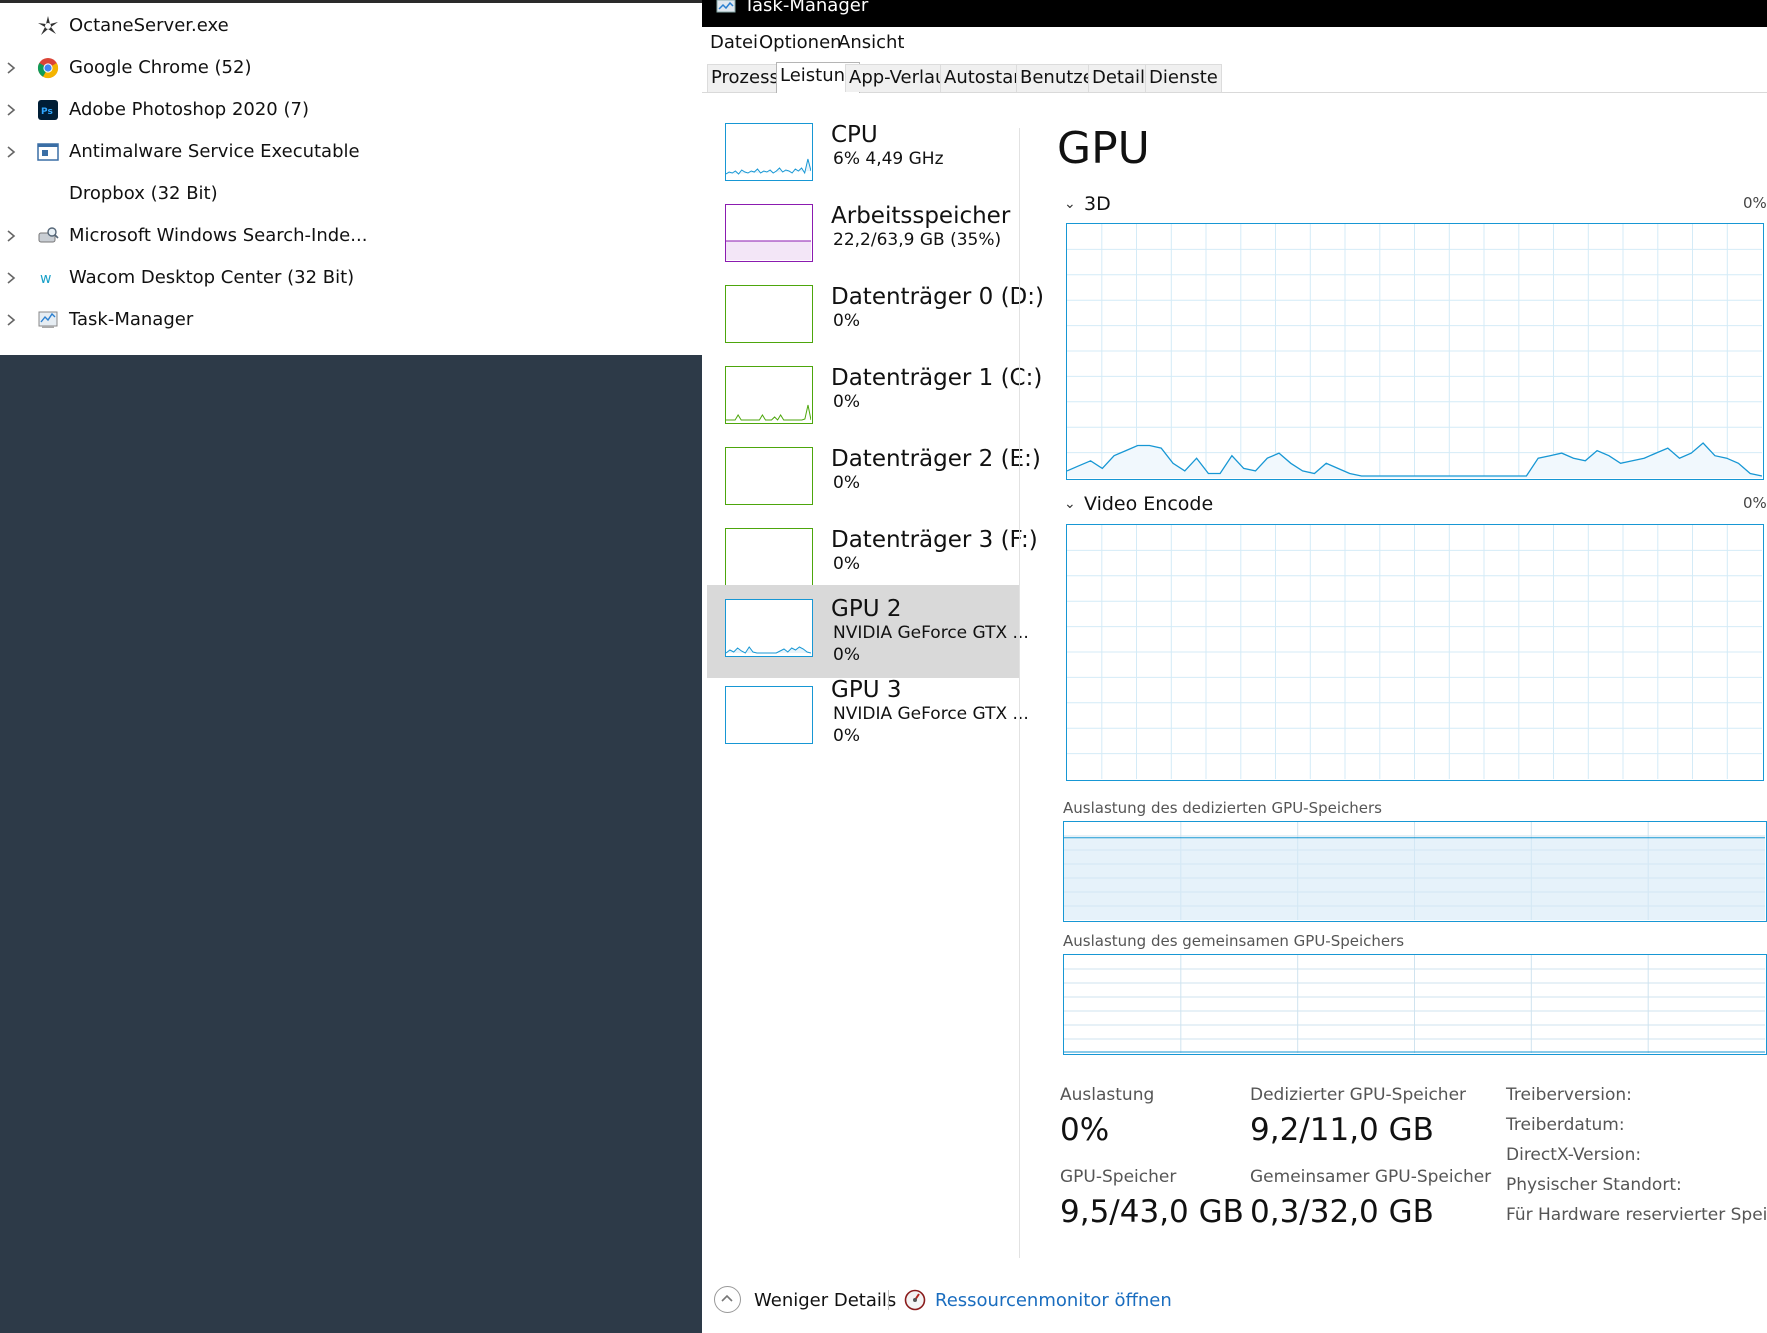 The height and width of the screenshot is (1333, 1767). Describe the element at coordinates (351, 320) in the screenshot. I see `process-row: Task-Manager` at that location.